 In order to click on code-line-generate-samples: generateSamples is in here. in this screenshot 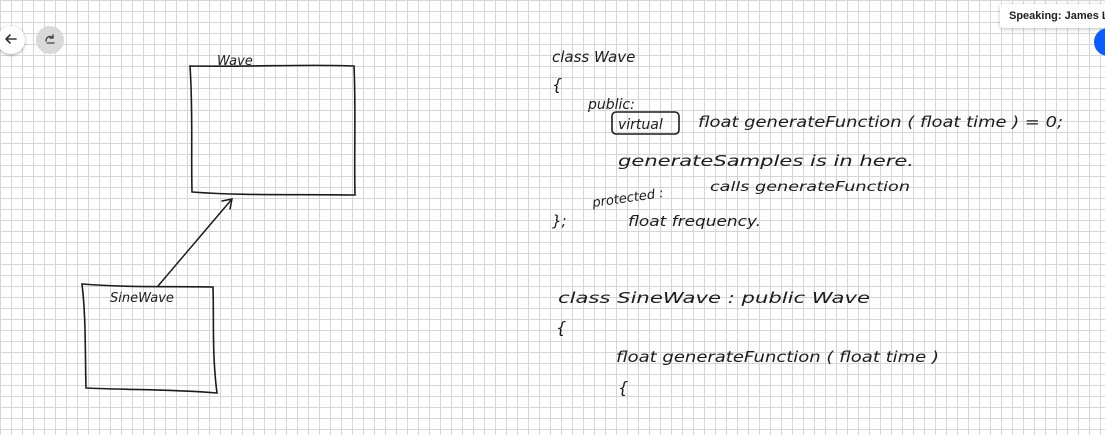, I will do `click(766, 161)`.